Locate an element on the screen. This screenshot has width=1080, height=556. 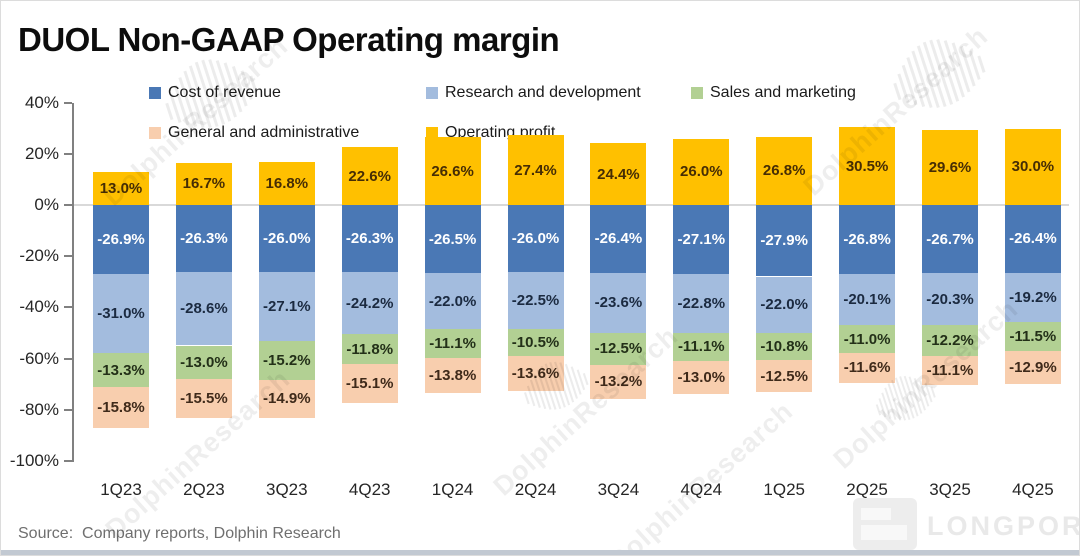
bar-data-label: -23.6% is located at coordinates (618, 303).